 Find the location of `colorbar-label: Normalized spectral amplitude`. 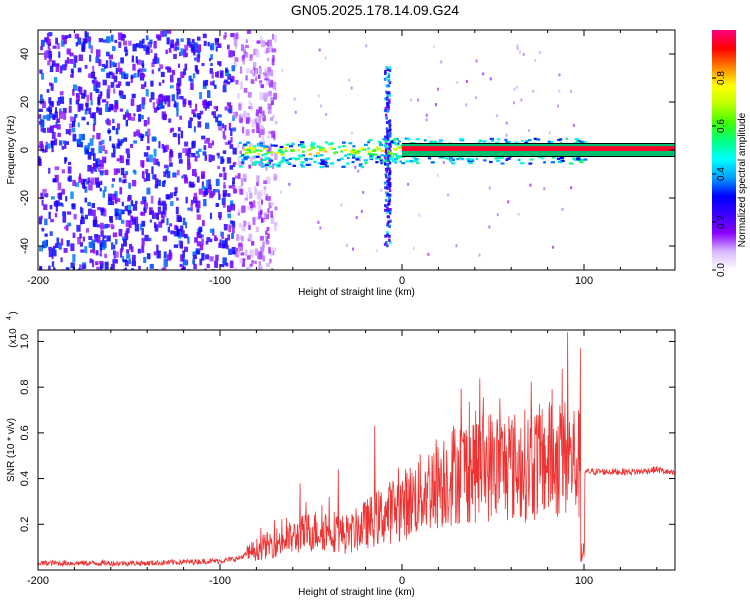

colorbar-label: Normalized spectral amplitude is located at coordinates (742, 179).